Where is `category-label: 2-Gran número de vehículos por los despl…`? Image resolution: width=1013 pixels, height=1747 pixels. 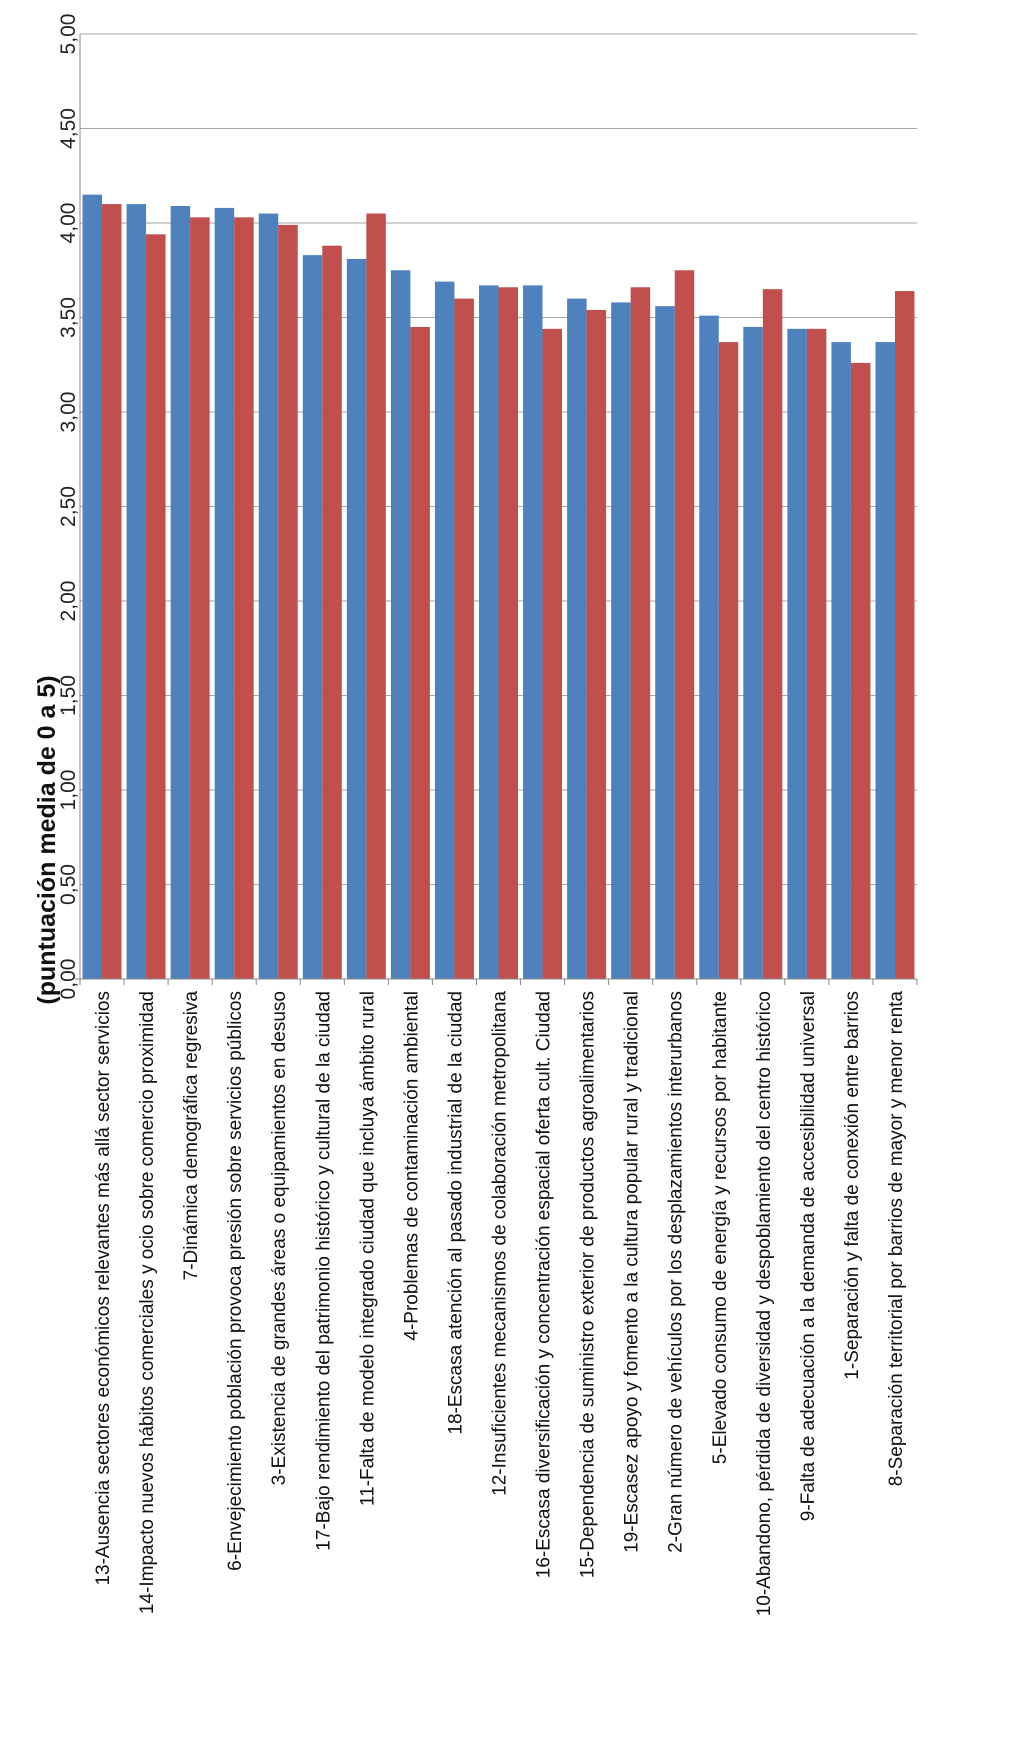 category-label: 2-Gran número de vehículos por los despl… is located at coordinates (676, 1272).